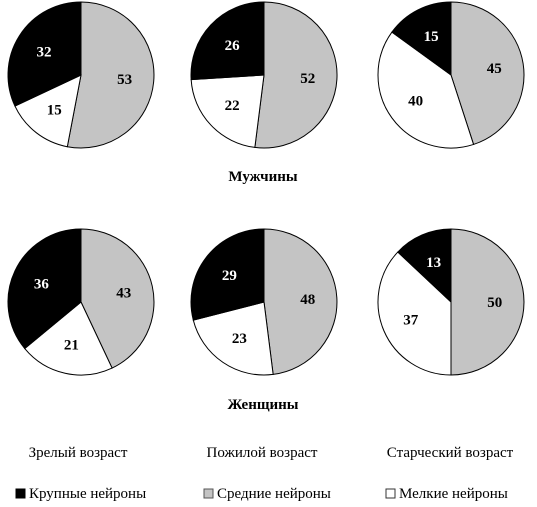  I want to click on pie-slice-label-small: 40, so click(415, 102).